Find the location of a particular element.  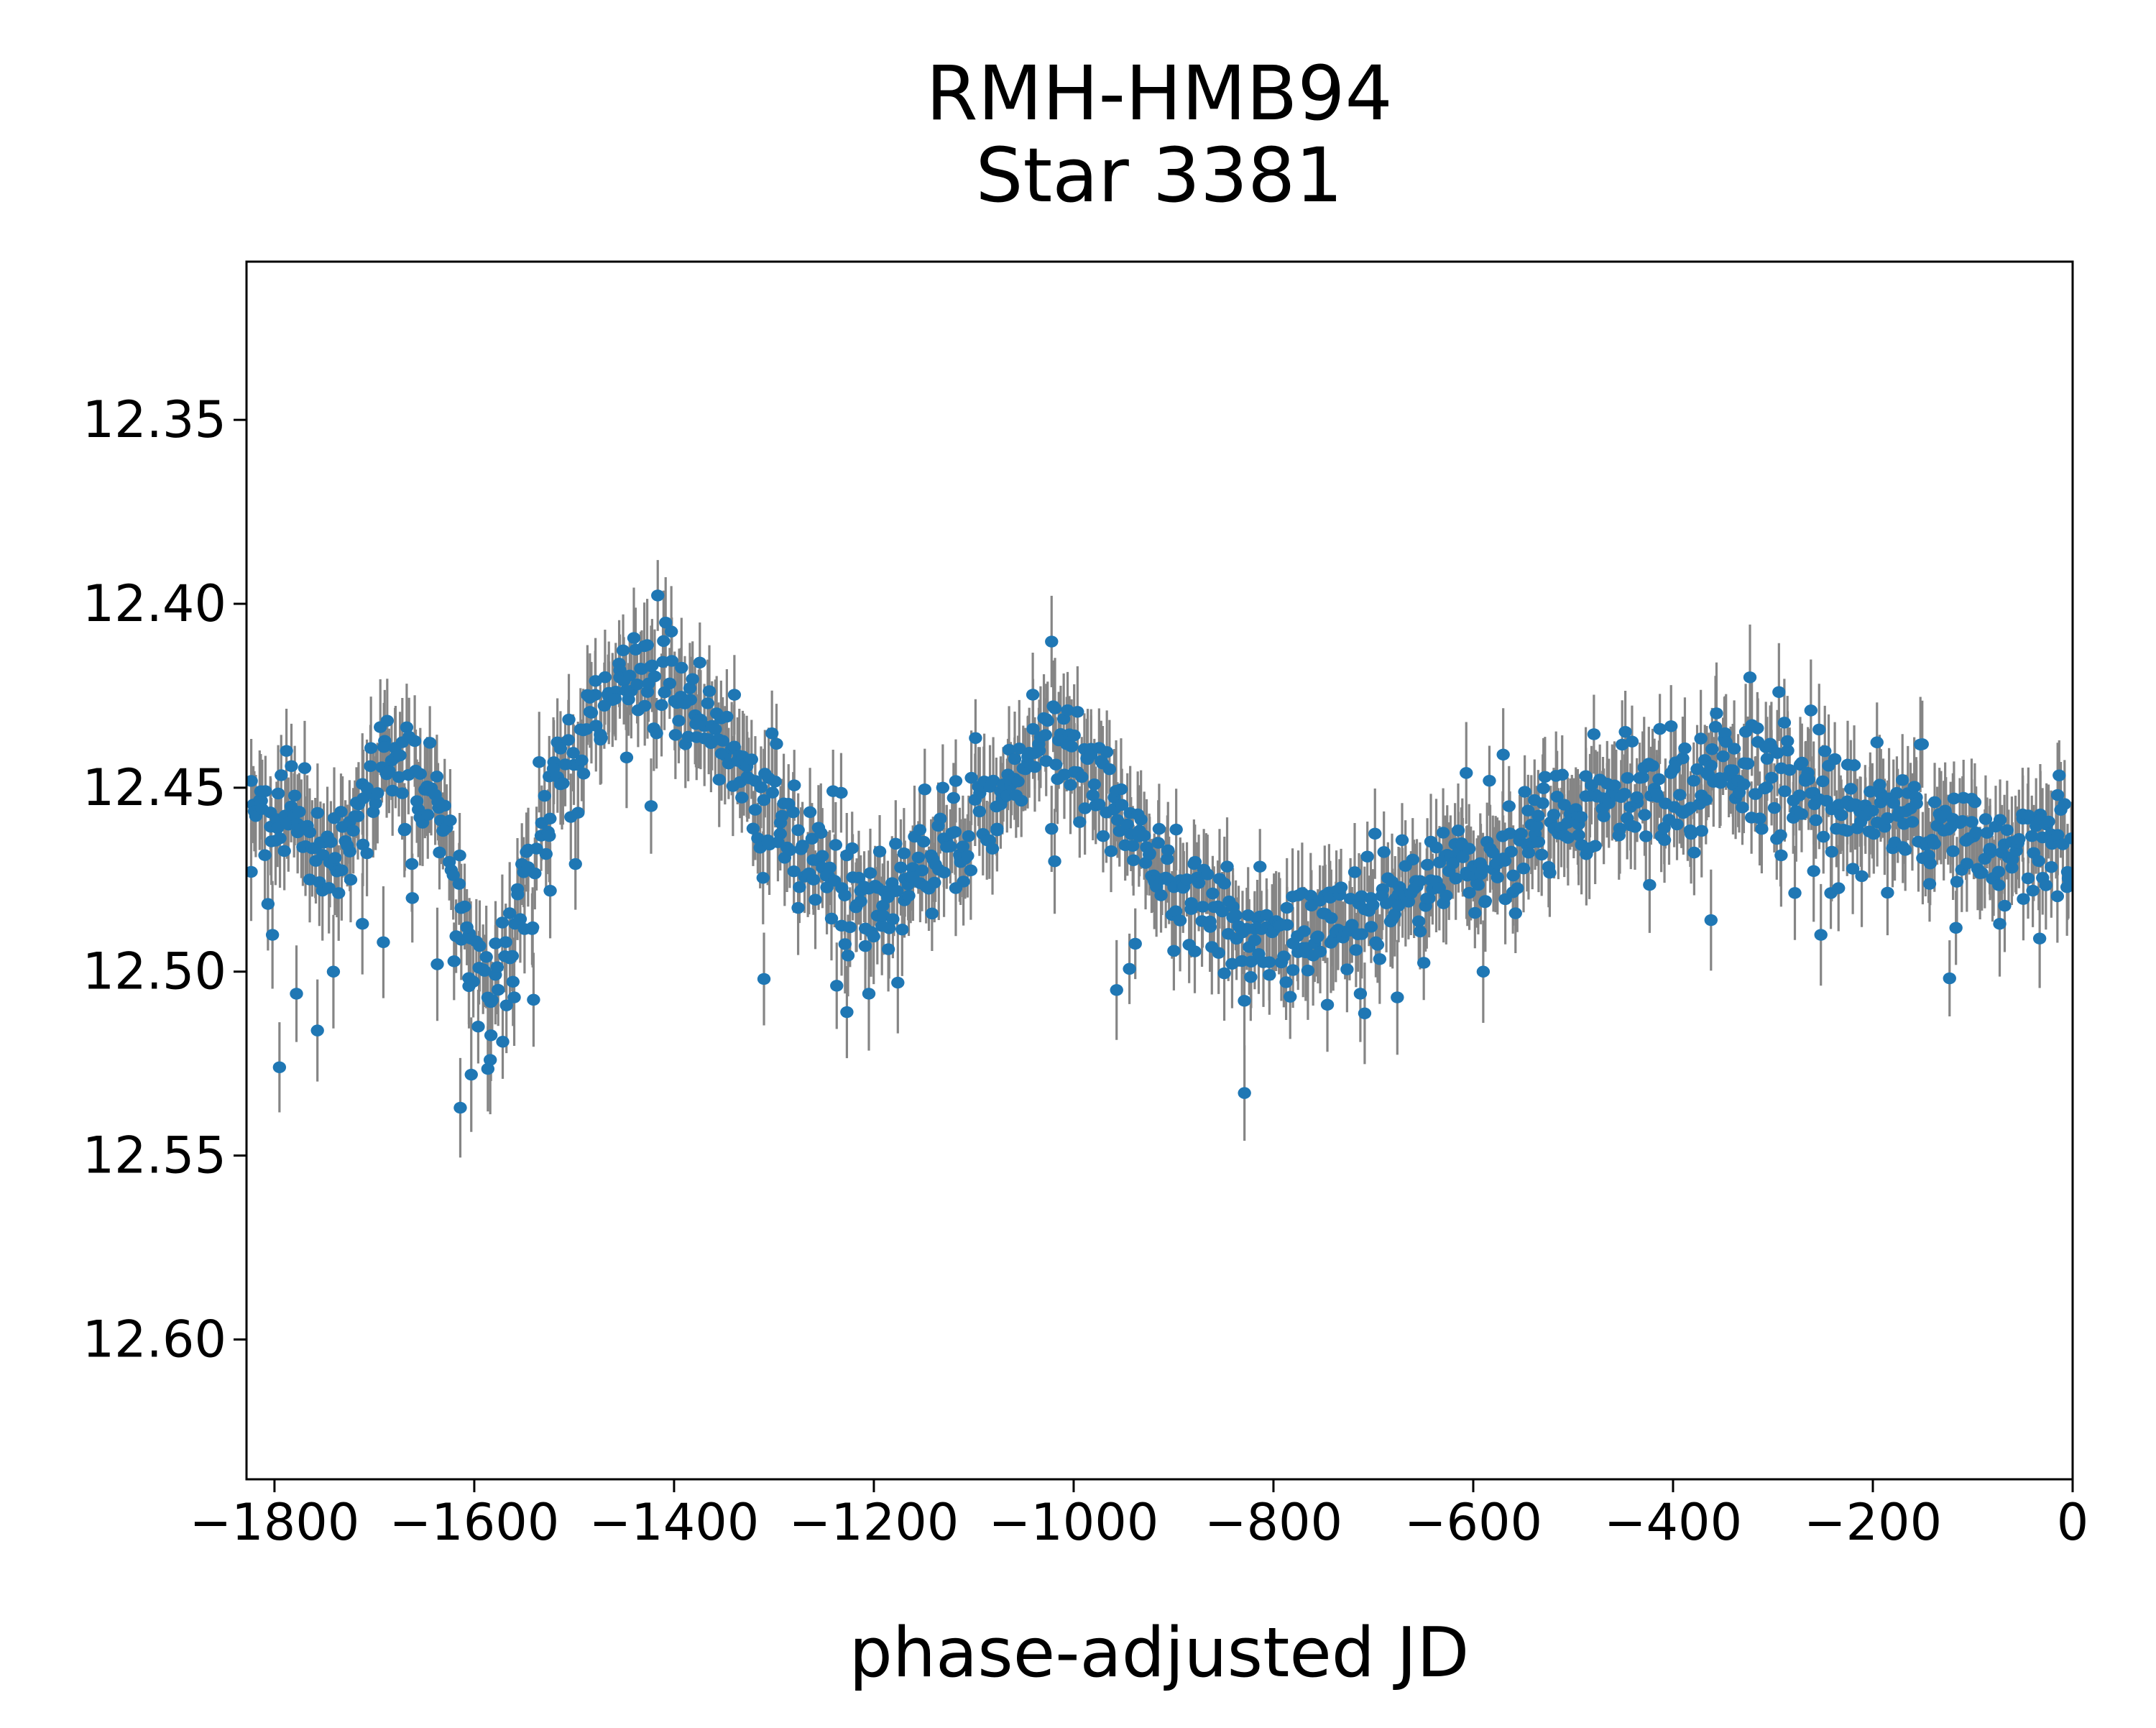

x-tick-label: −1600 is located at coordinates (475, 1522).